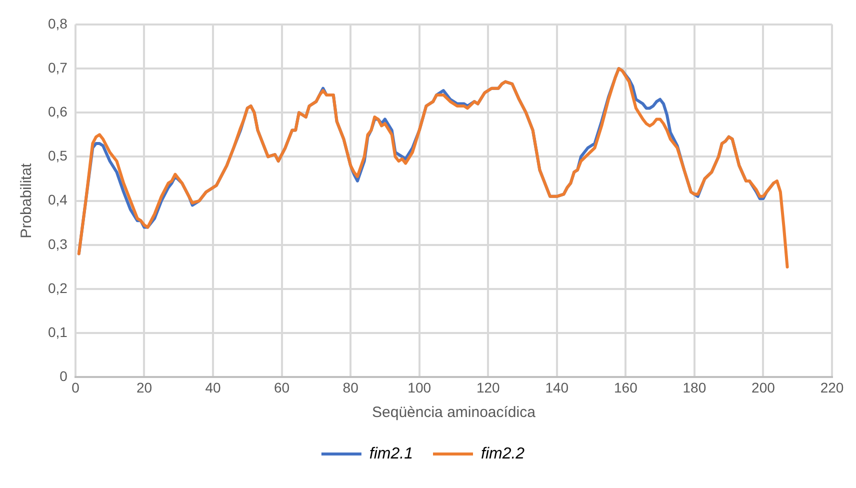 Image resolution: width=856 pixels, height=488 pixels. I want to click on x-tick-label: 140, so click(557, 387).